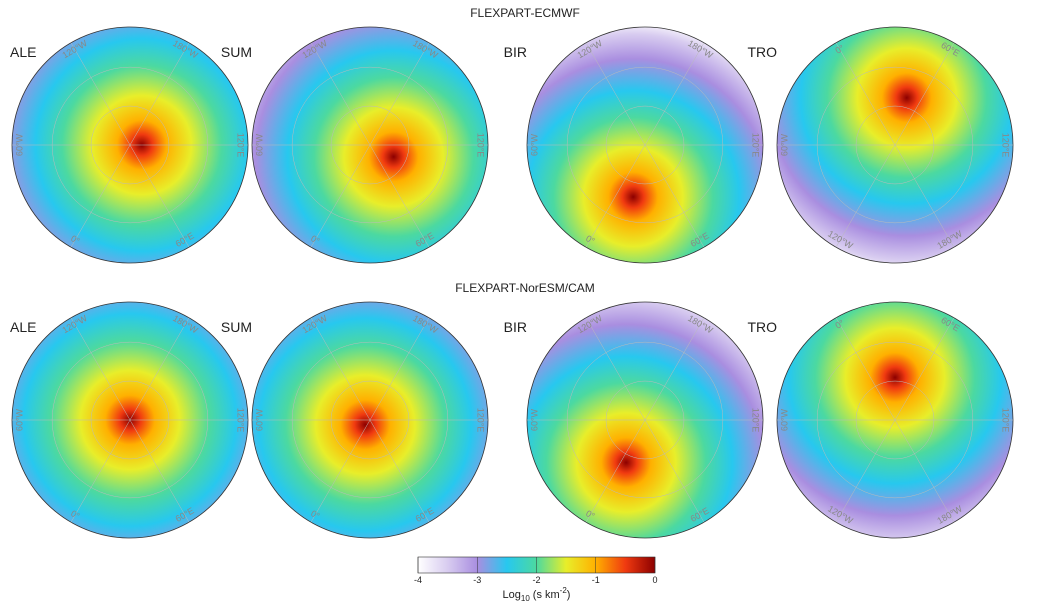 This screenshot has width=1049, height=610. Describe the element at coordinates (654, 580) in the screenshot. I see `colorbar-tick-label: 0` at that location.